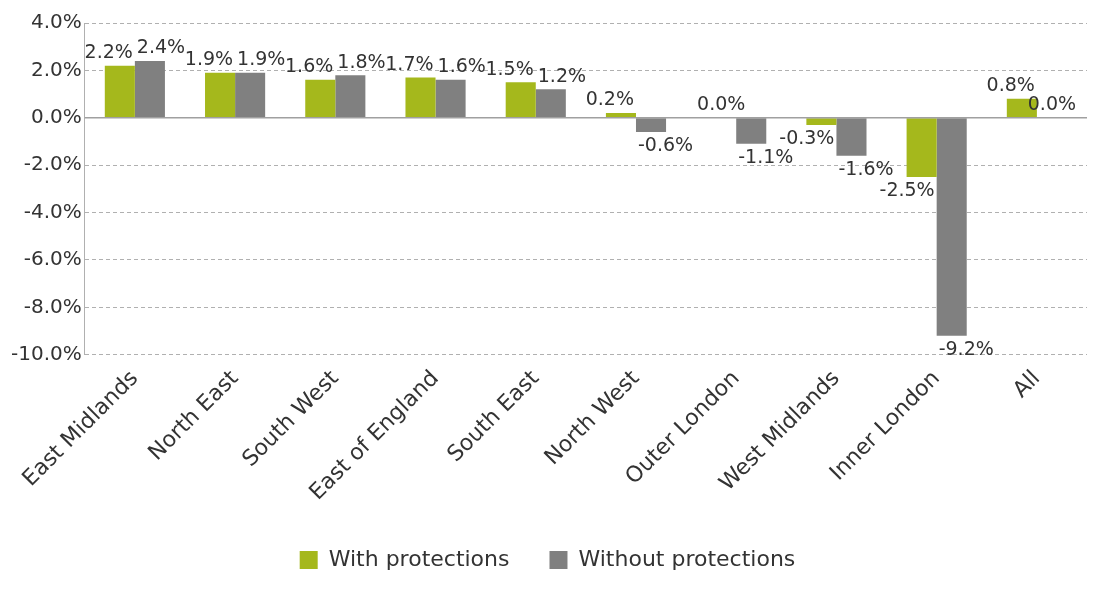  Describe the element at coordinates (687, 558) in the screenshot. I see `legend-label: Without protections` at that location.